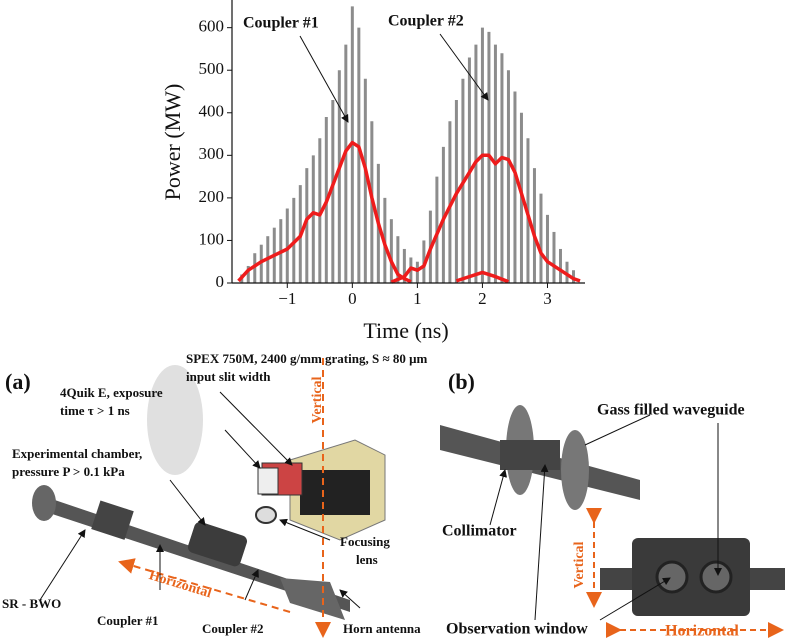 The width and height of the screenshot is (785, 640). Describe the element at coordinates (517, 629) in the screenshot. I see `label: Observation window` at that location.